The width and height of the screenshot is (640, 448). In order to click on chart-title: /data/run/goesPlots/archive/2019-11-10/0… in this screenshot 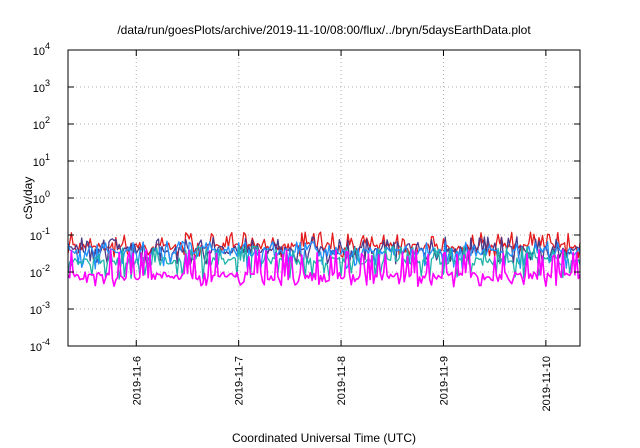, I will do `click(324, 30)`.